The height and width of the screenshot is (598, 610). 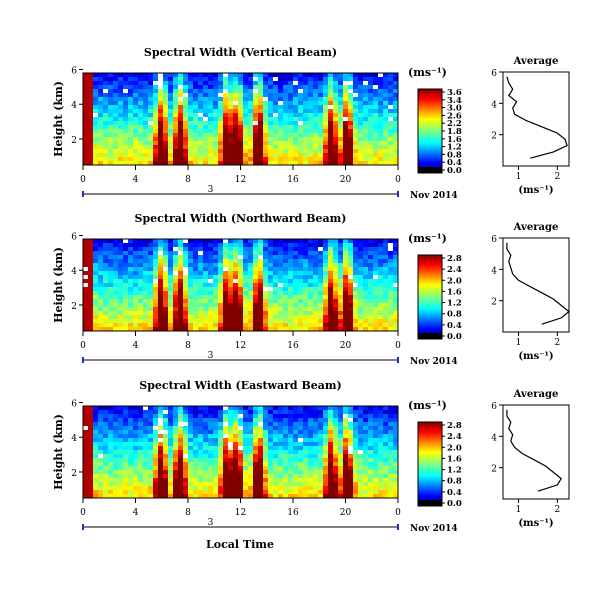 What do you see at coordinates (83, 346) in the screenshot?
I see `x-tick-label: 0` at bounding box center [83, 346].